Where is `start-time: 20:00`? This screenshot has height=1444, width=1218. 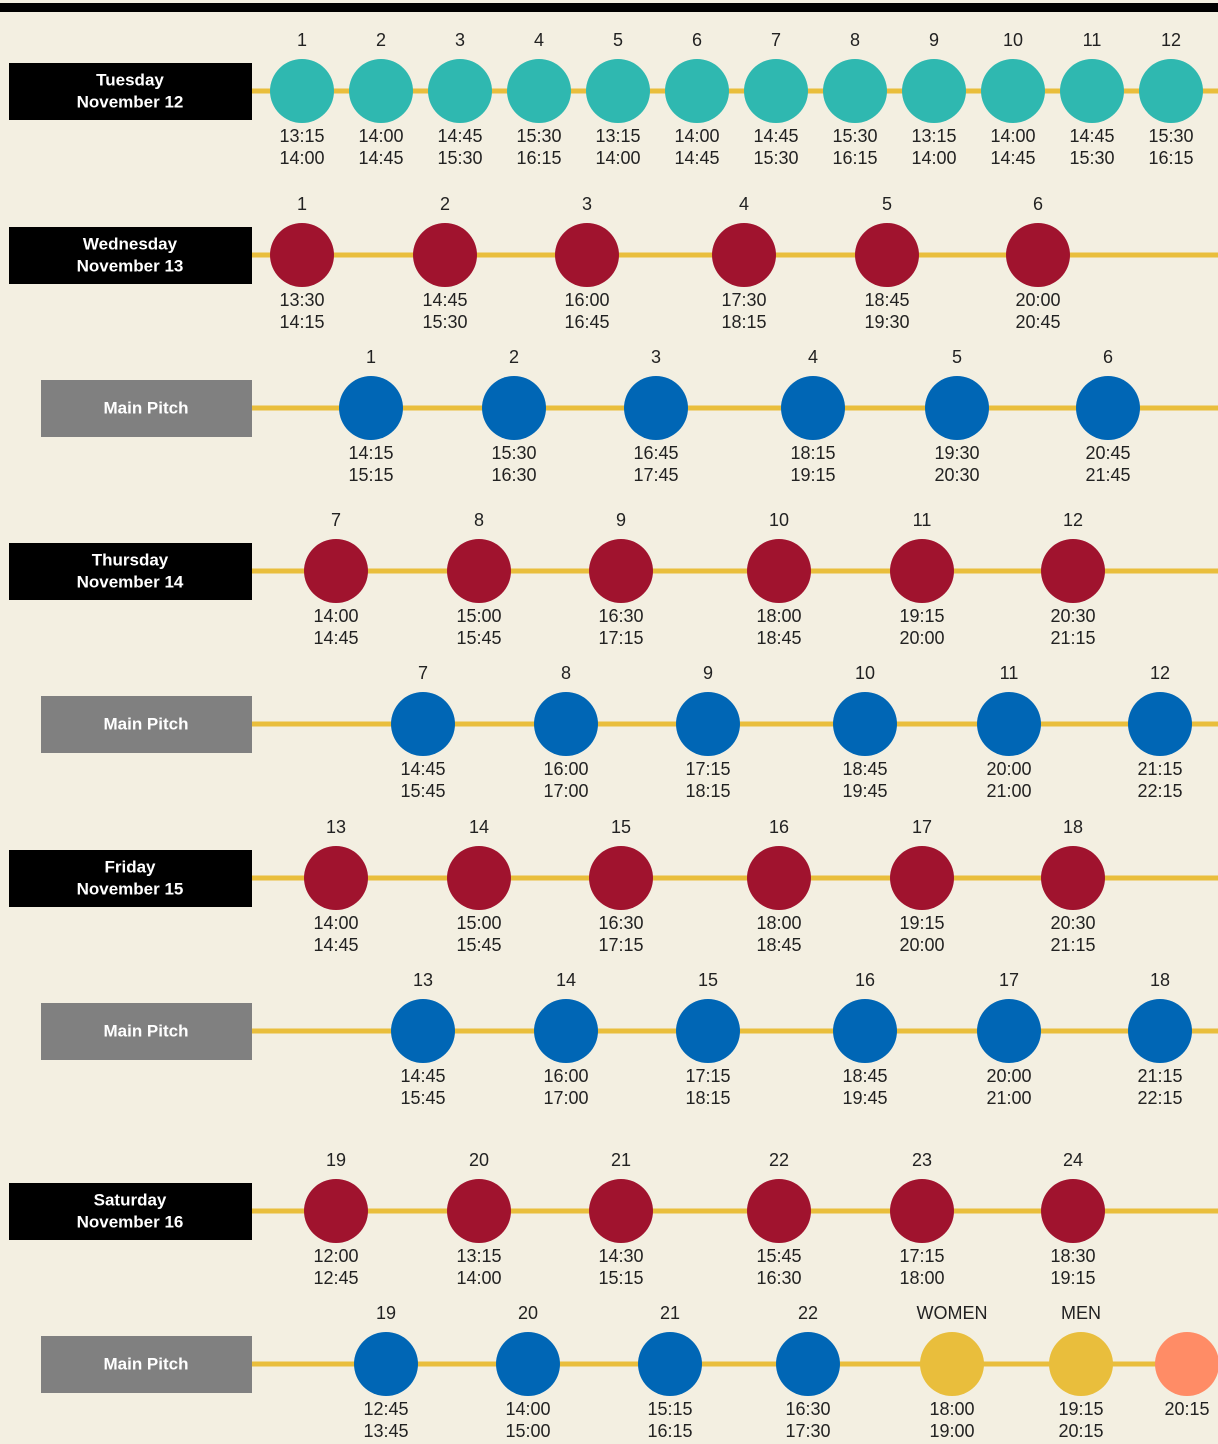 start-time: 20:00 is located at coordinates (1008, 1076).